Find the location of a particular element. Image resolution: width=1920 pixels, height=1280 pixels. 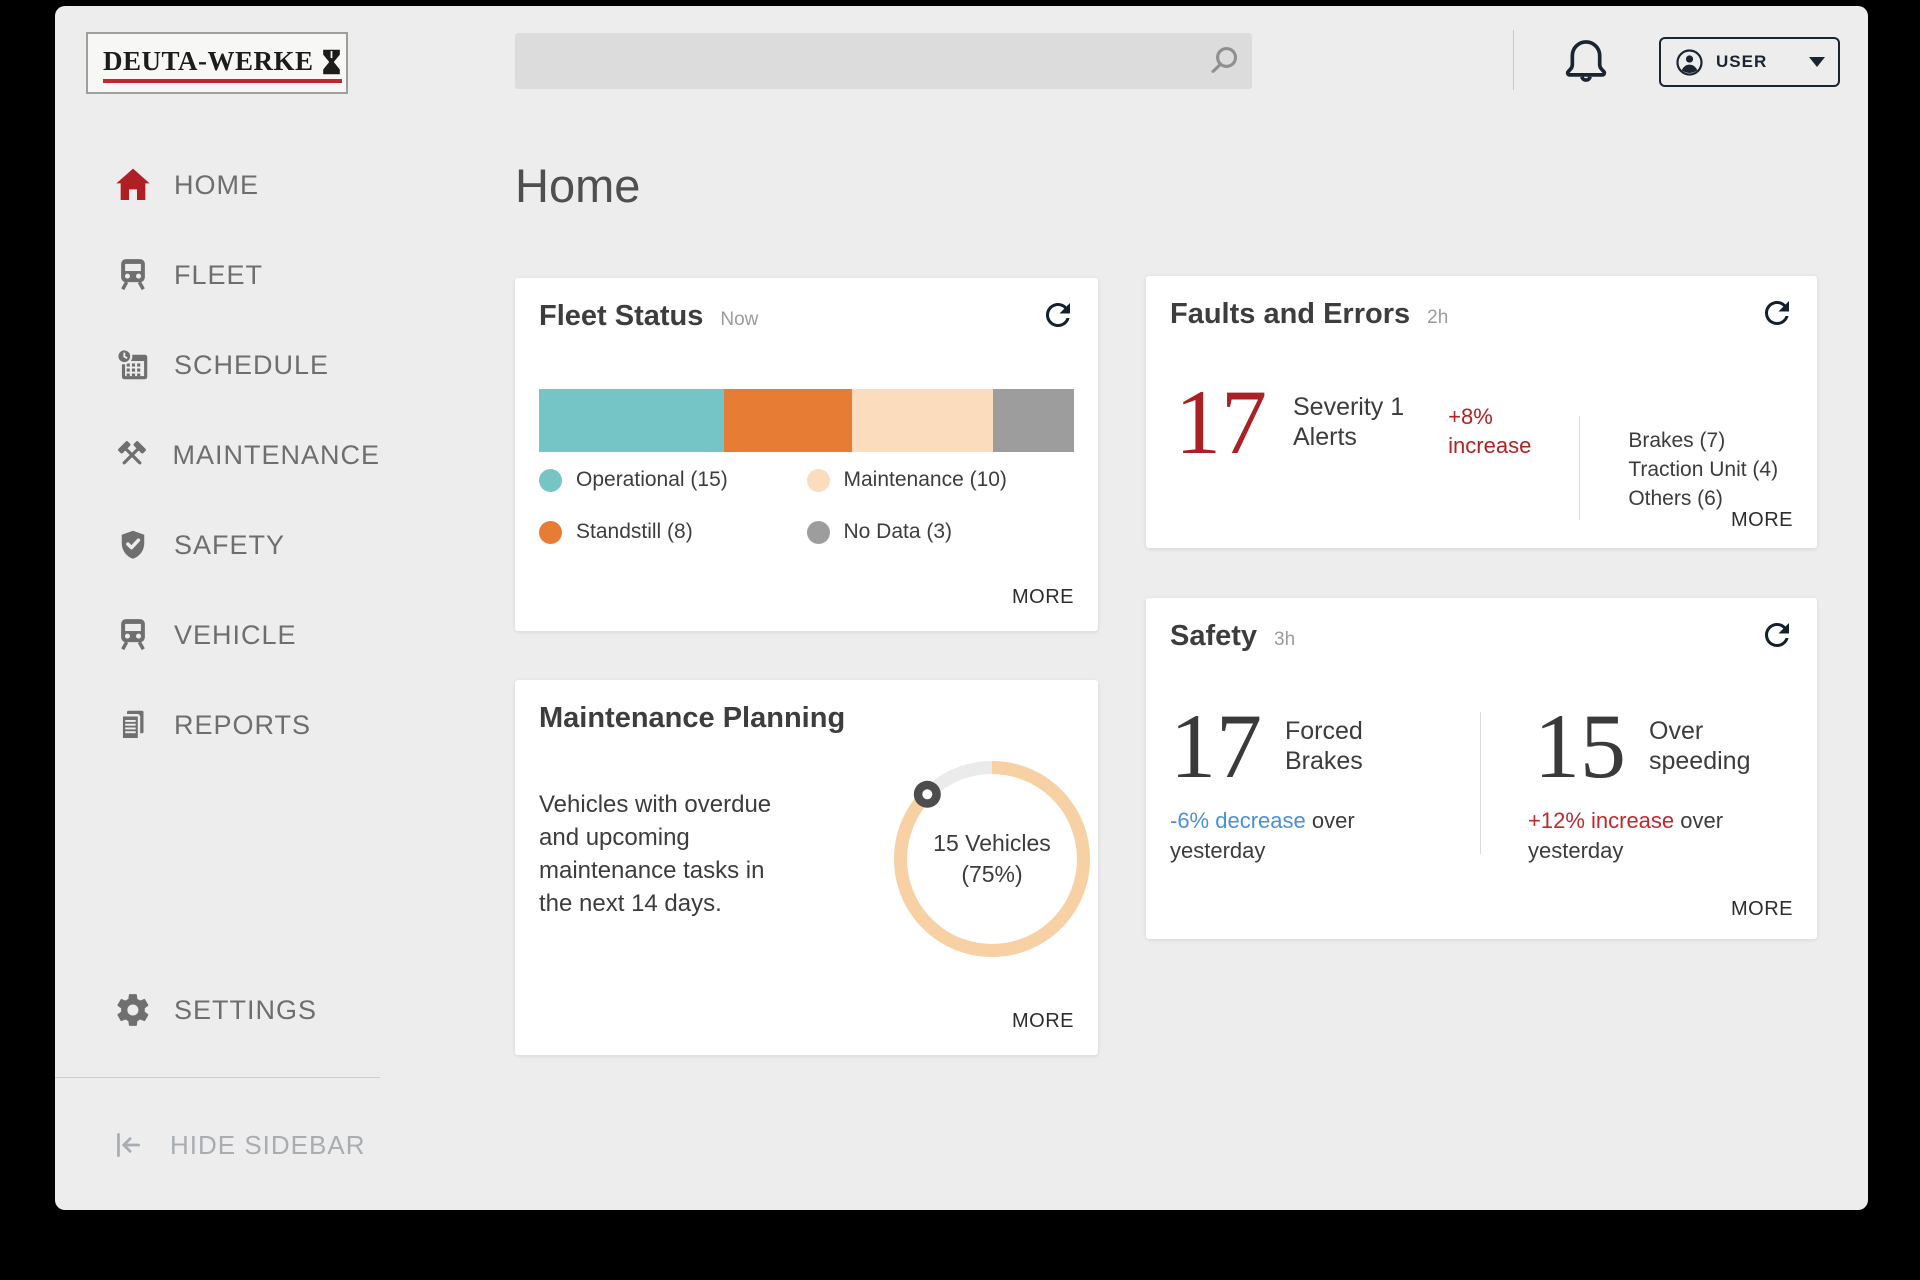

severity-label: Severity 1 Alerts is located at coordinates (1349, 422).